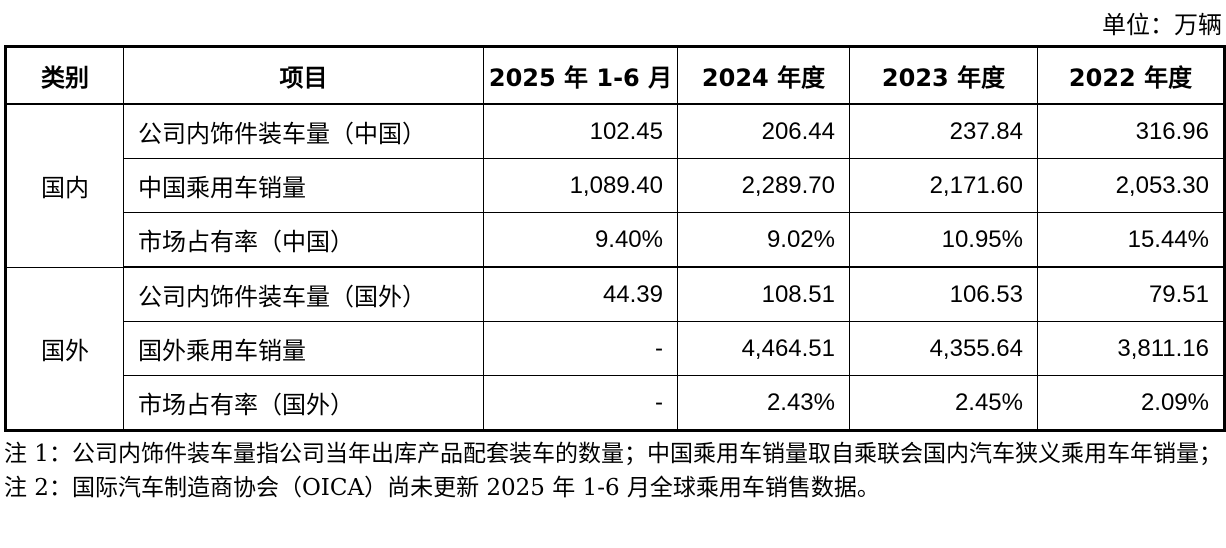 Image resolution: width=1226 pixels, height=548 pixels. I want to click on value-cell: 15.44%, so click(1131, 240).